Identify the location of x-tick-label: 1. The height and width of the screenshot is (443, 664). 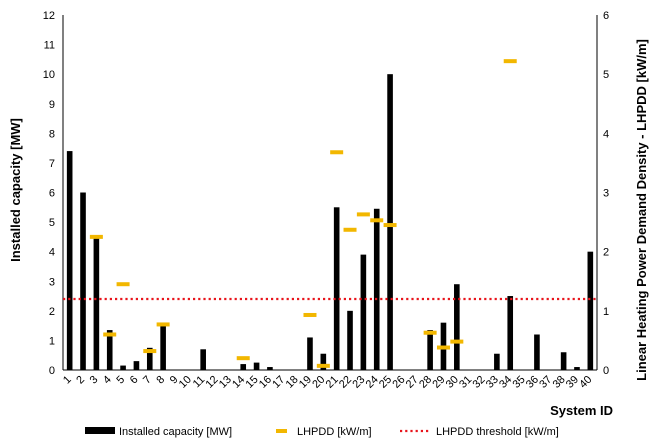
(67, 380).